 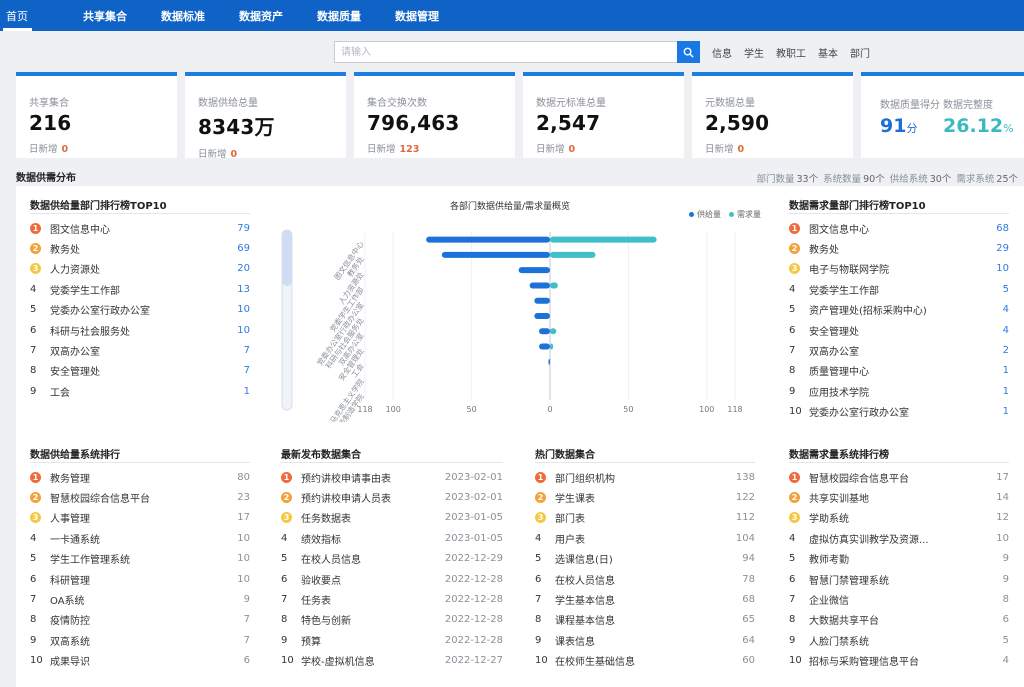 I want to click on list-item: 6 智慧门禁管理系统 9, so click(x=899, y=579).